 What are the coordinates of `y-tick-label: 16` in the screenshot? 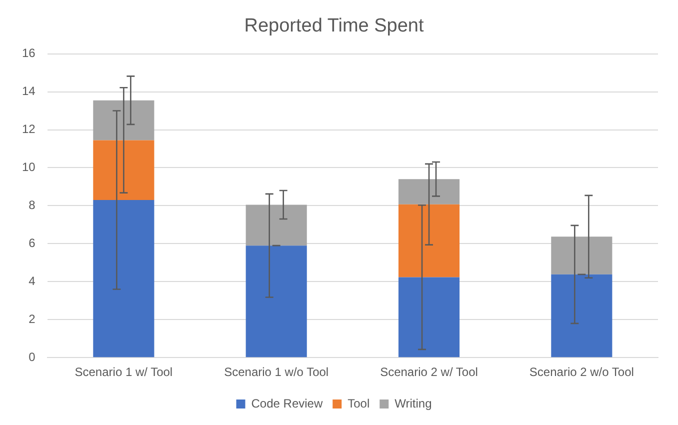 It's located at (29, 53).